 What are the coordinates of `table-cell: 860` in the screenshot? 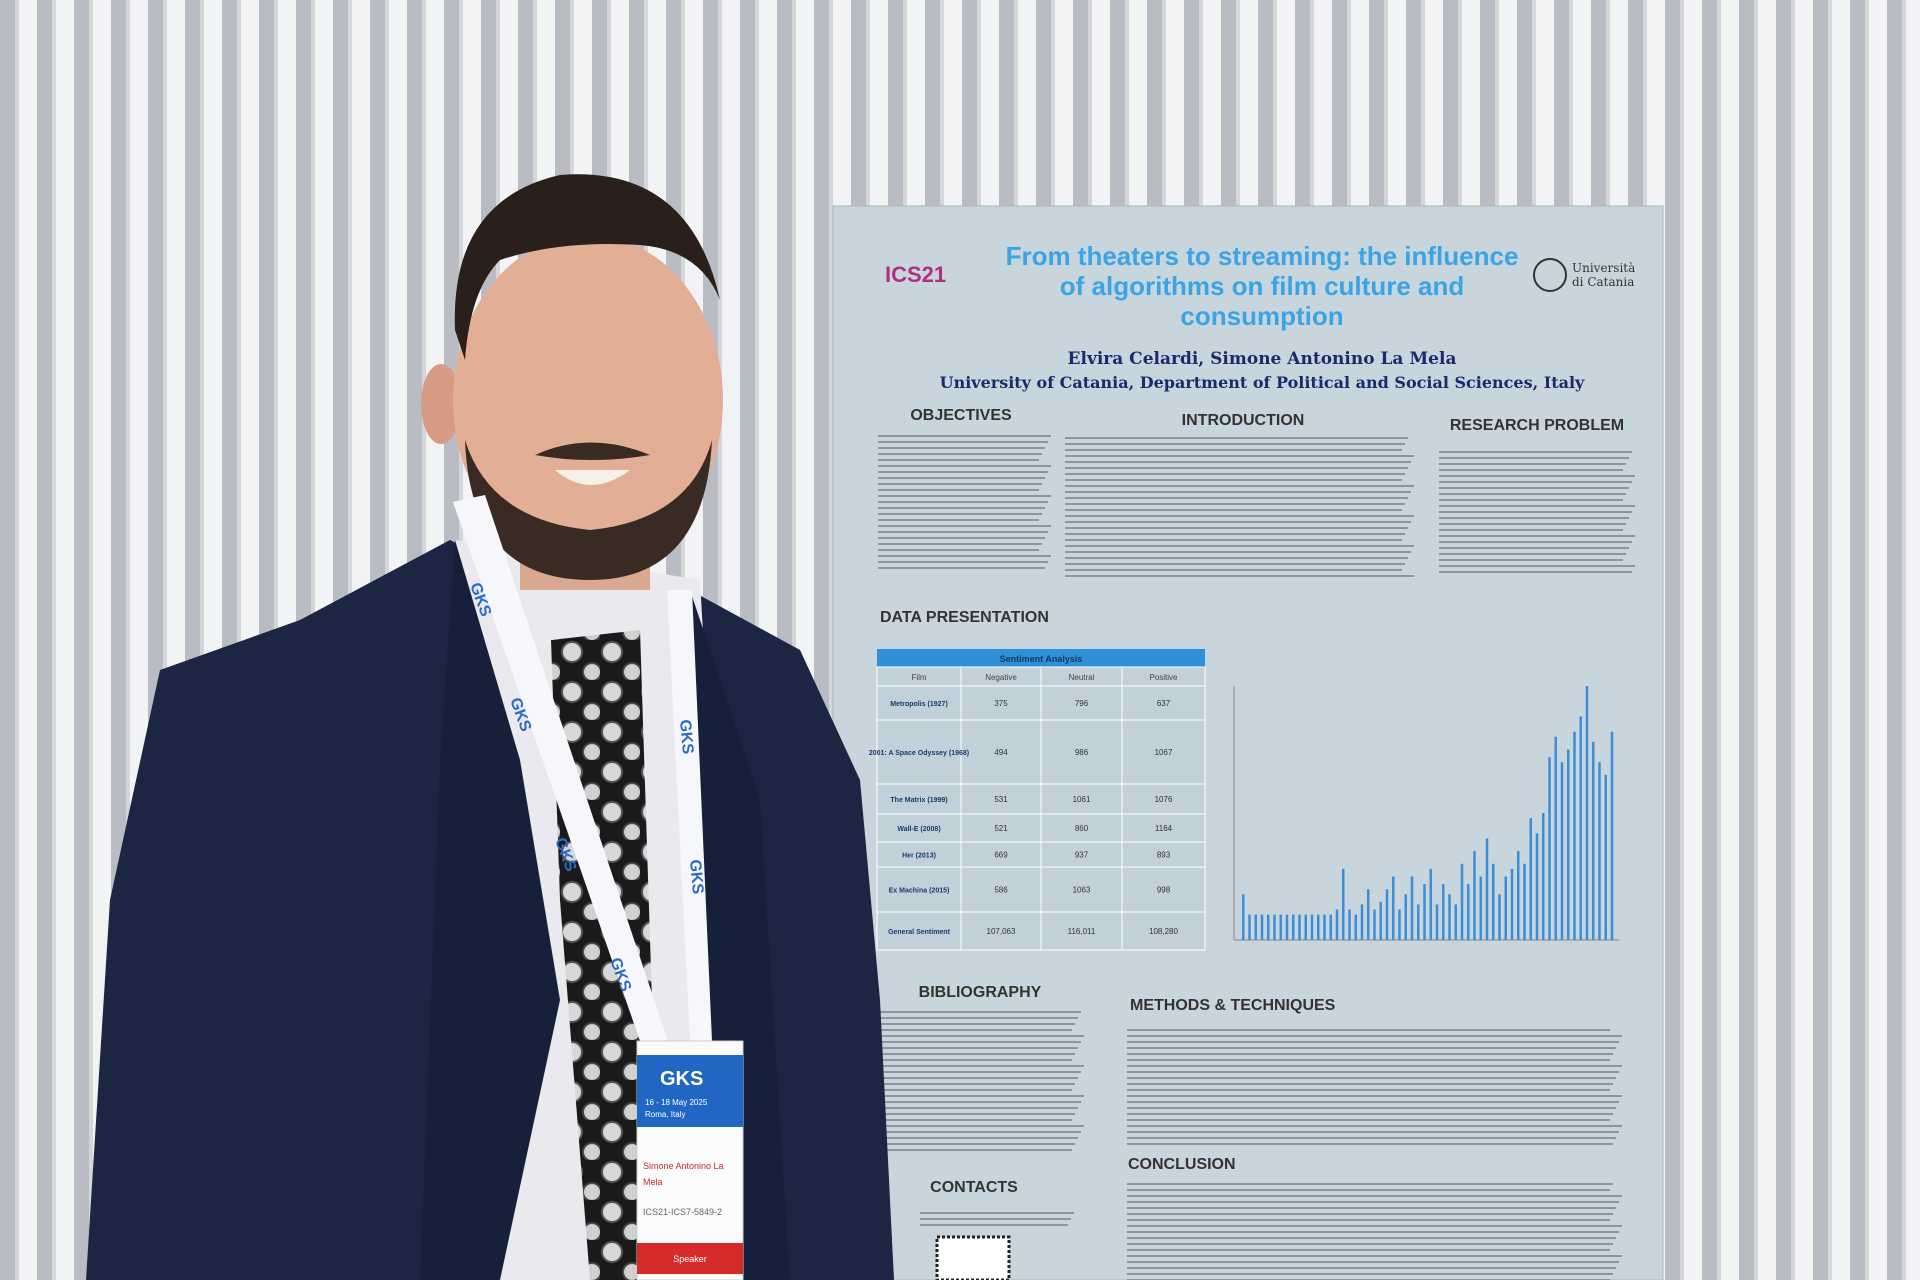 It's located at (1082, 828).